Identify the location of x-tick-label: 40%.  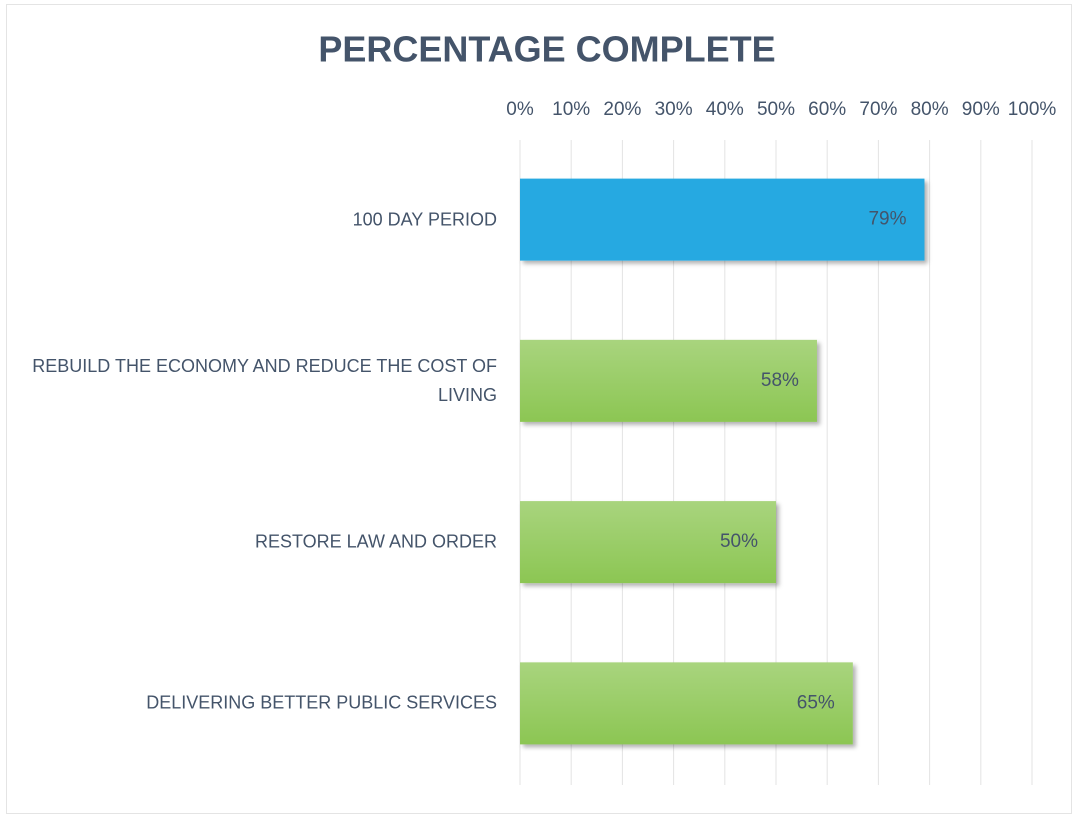
(725, 109).